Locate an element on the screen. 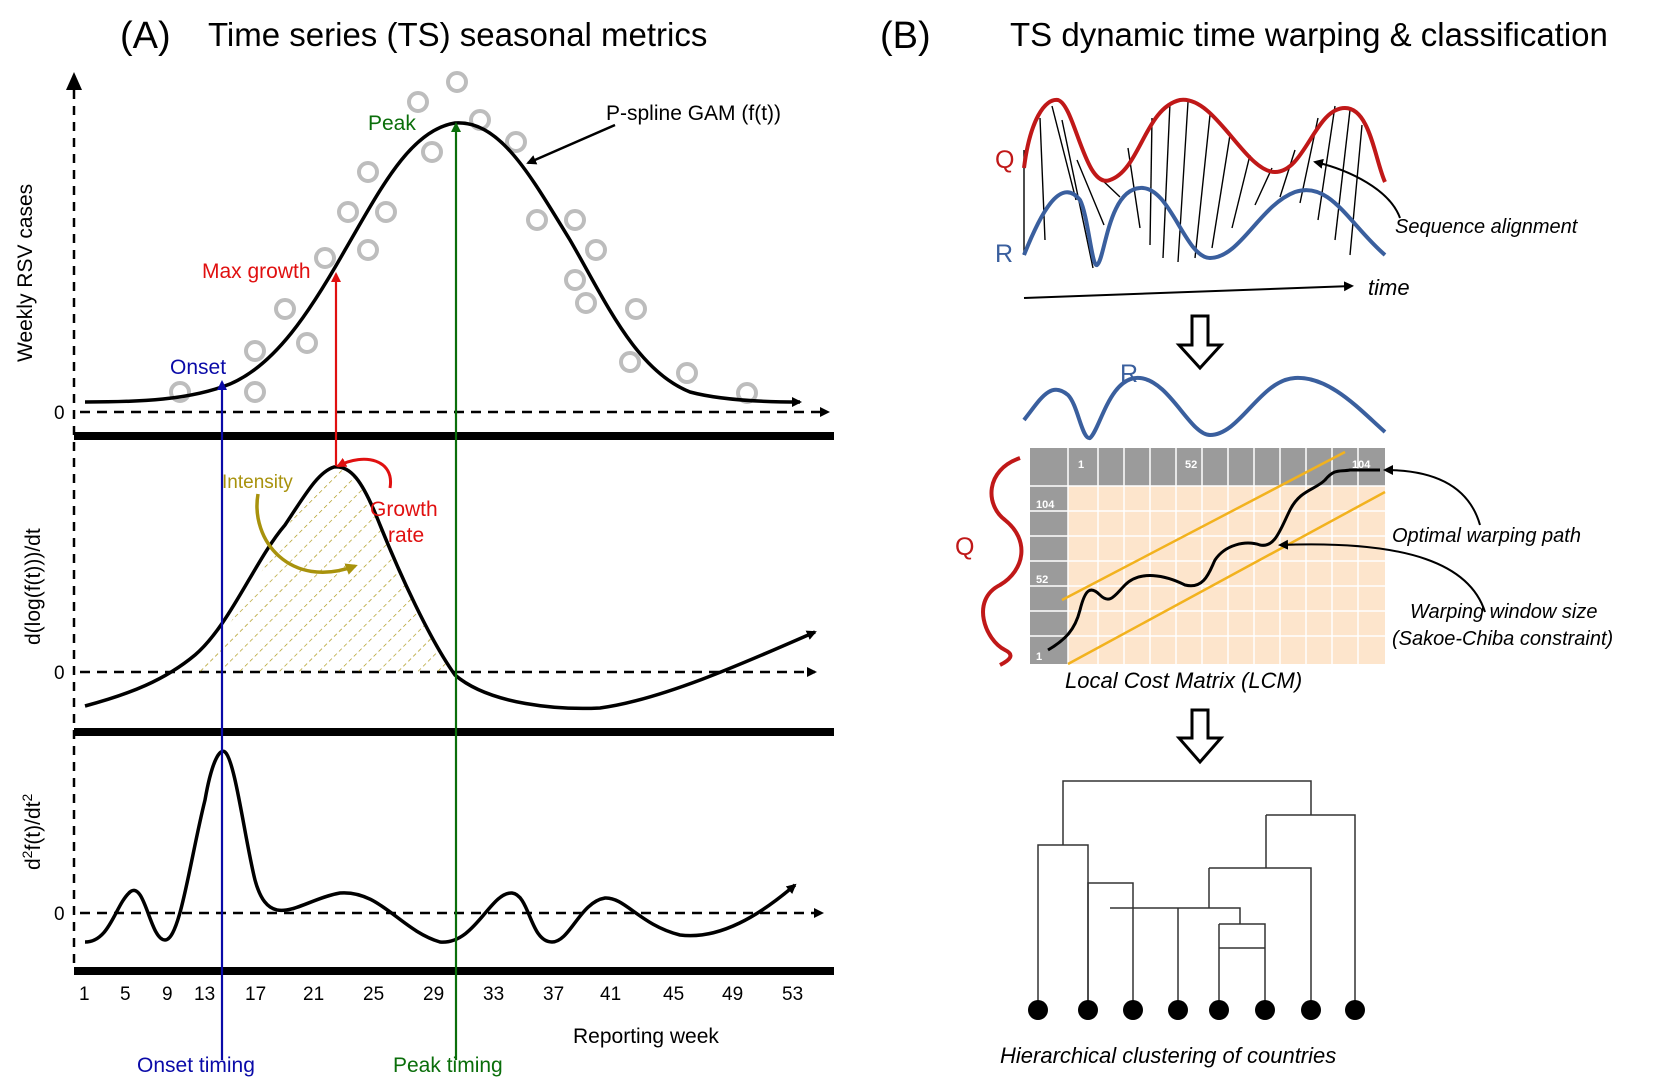 The width and height of the screenshot is (1667, 1082). time-axis-arrow is located at coordinates (1188, 290).